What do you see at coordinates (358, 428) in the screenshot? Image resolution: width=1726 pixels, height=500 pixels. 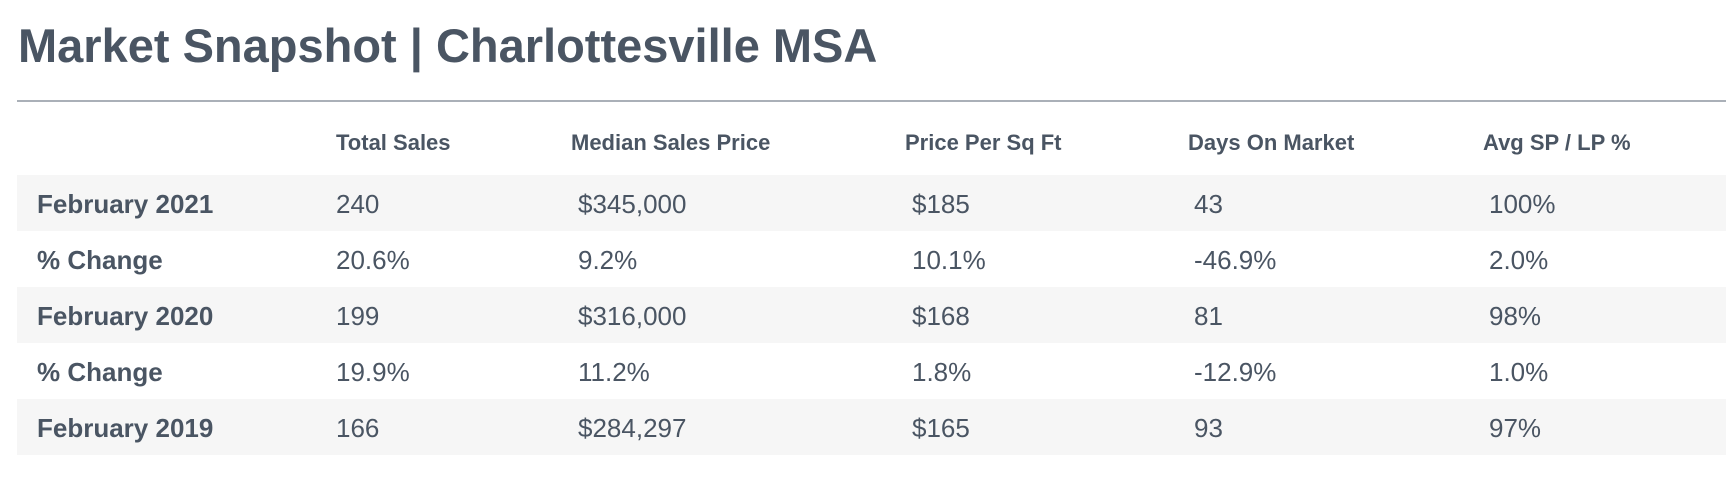 I see `cell-total-sales: 166` at bounding box center [358, 428].